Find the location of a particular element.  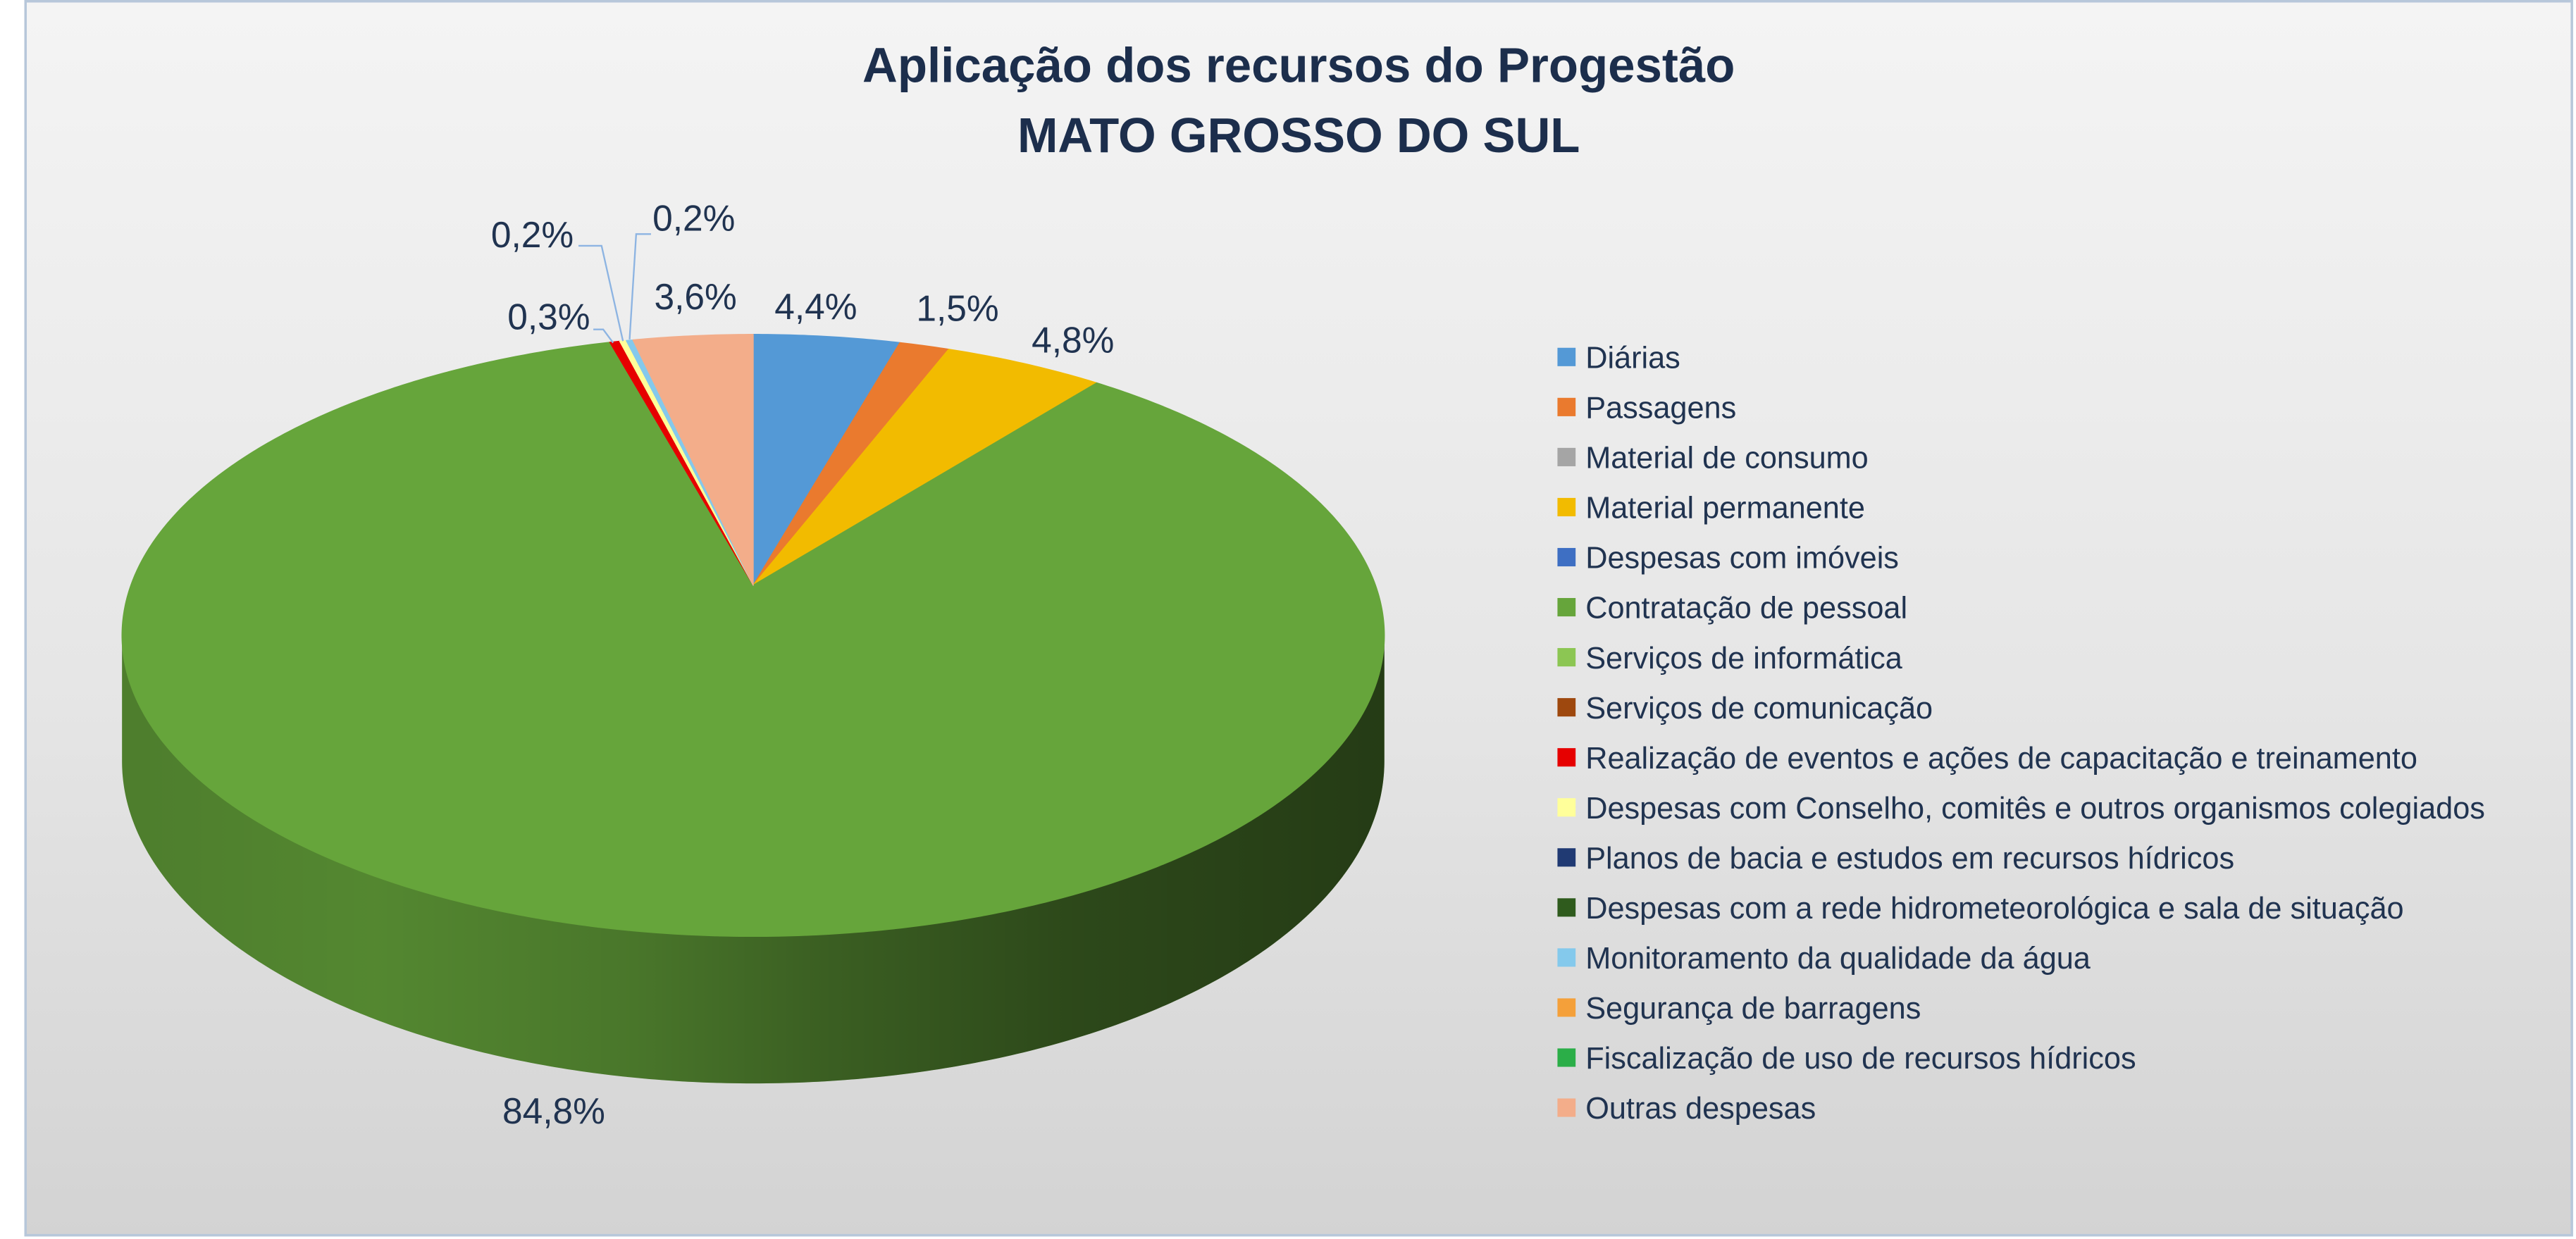

data-label: 84,8% is located at coordinates (553, 1110).